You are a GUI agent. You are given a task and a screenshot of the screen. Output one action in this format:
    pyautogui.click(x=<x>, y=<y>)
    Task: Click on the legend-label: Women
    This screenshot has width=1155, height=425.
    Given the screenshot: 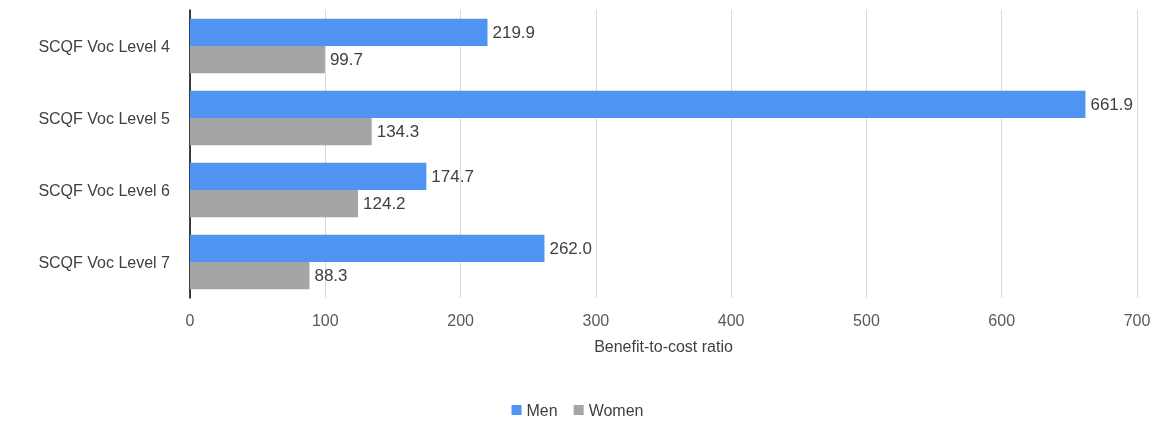 What is the action you would take?
    pyautogui.click(x=616, y=410)
    